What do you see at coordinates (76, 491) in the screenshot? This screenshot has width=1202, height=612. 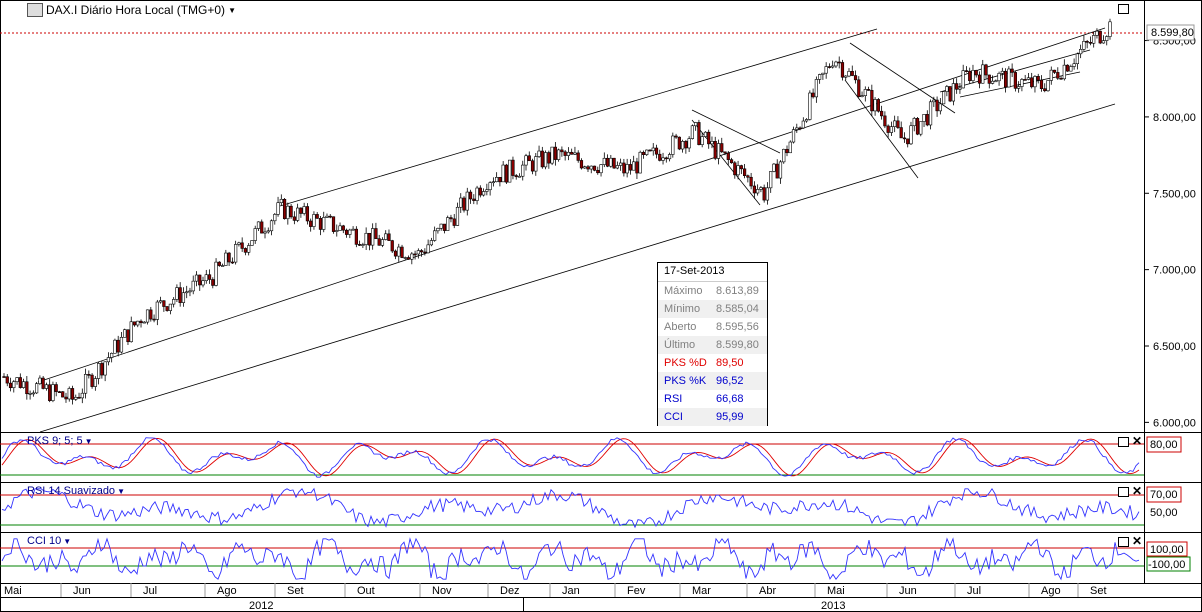 I see `rsi-pane-label: RSI 14 Suavizado ▼` at bounding box center [76, 491].